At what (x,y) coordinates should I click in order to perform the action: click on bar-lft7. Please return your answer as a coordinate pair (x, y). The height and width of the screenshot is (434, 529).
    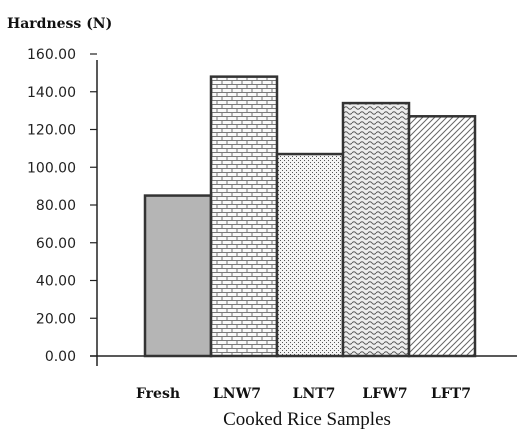
    Looking at the image, I should click on (442, 236).